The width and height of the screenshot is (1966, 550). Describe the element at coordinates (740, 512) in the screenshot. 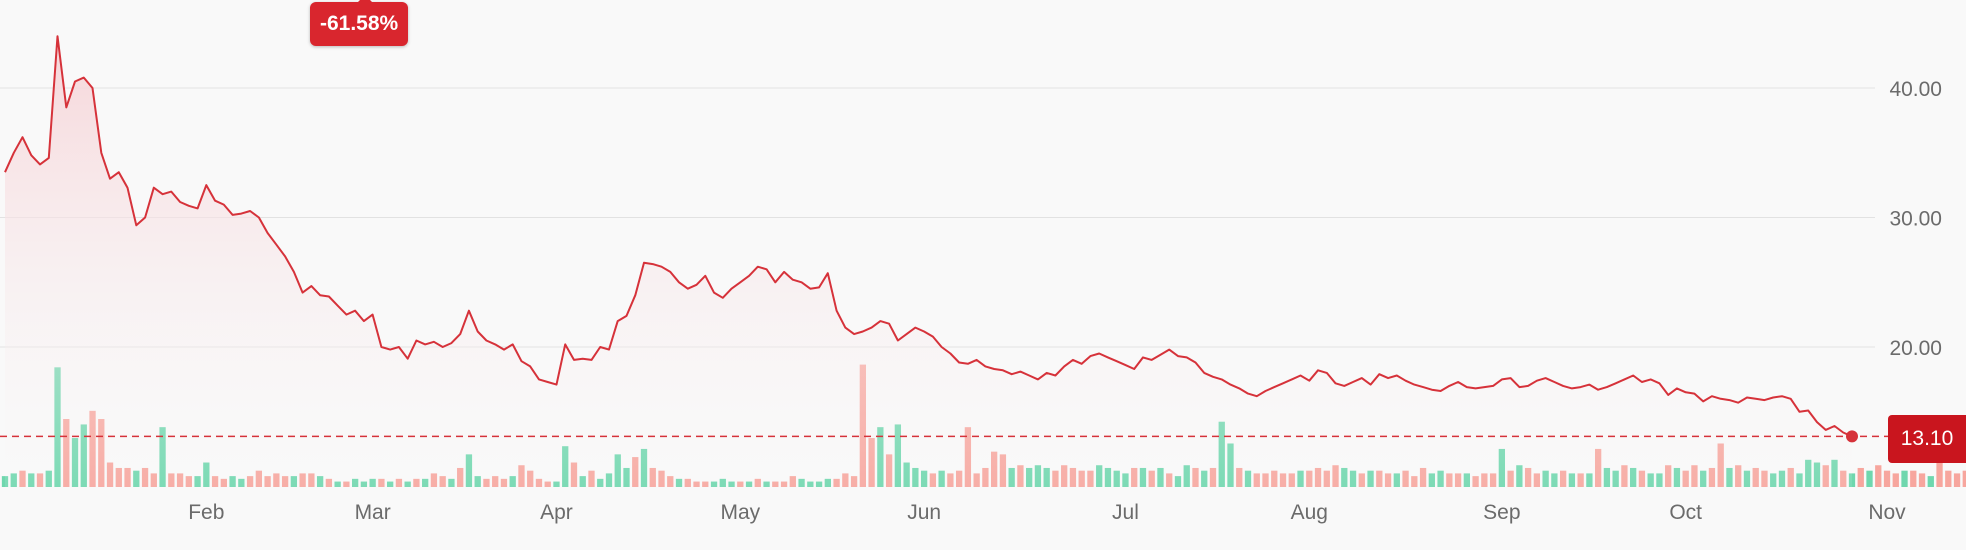

I see `x-tick-label: May` at that location.